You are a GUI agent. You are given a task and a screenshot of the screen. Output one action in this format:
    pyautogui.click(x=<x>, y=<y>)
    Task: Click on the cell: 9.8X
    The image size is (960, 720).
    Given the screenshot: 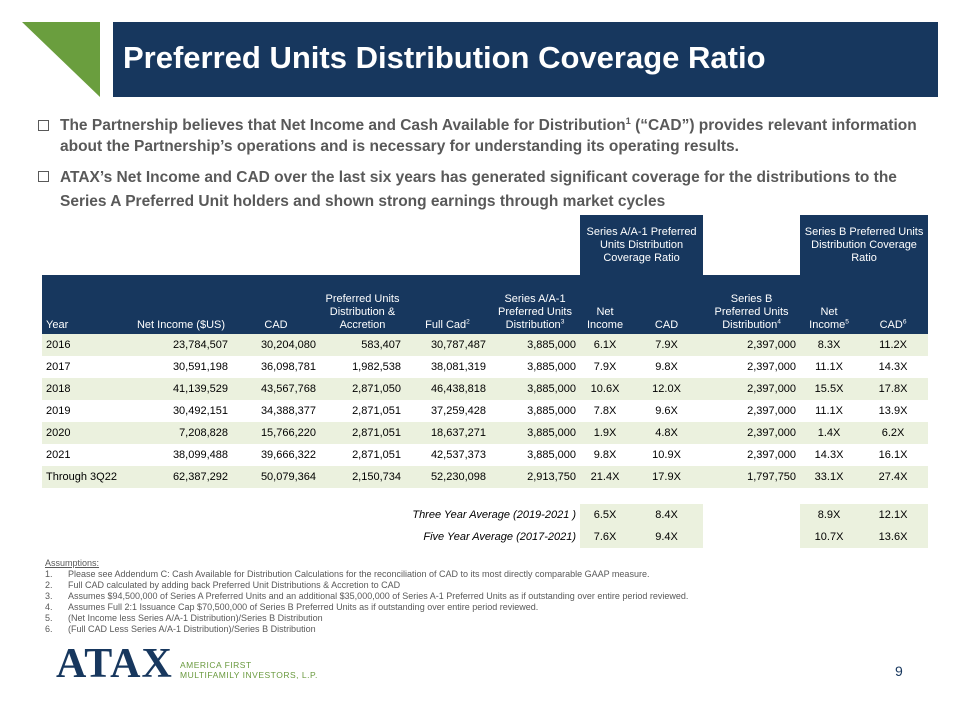 What is the action you would take?
    pyautogui.click(x=605, y=455)
    